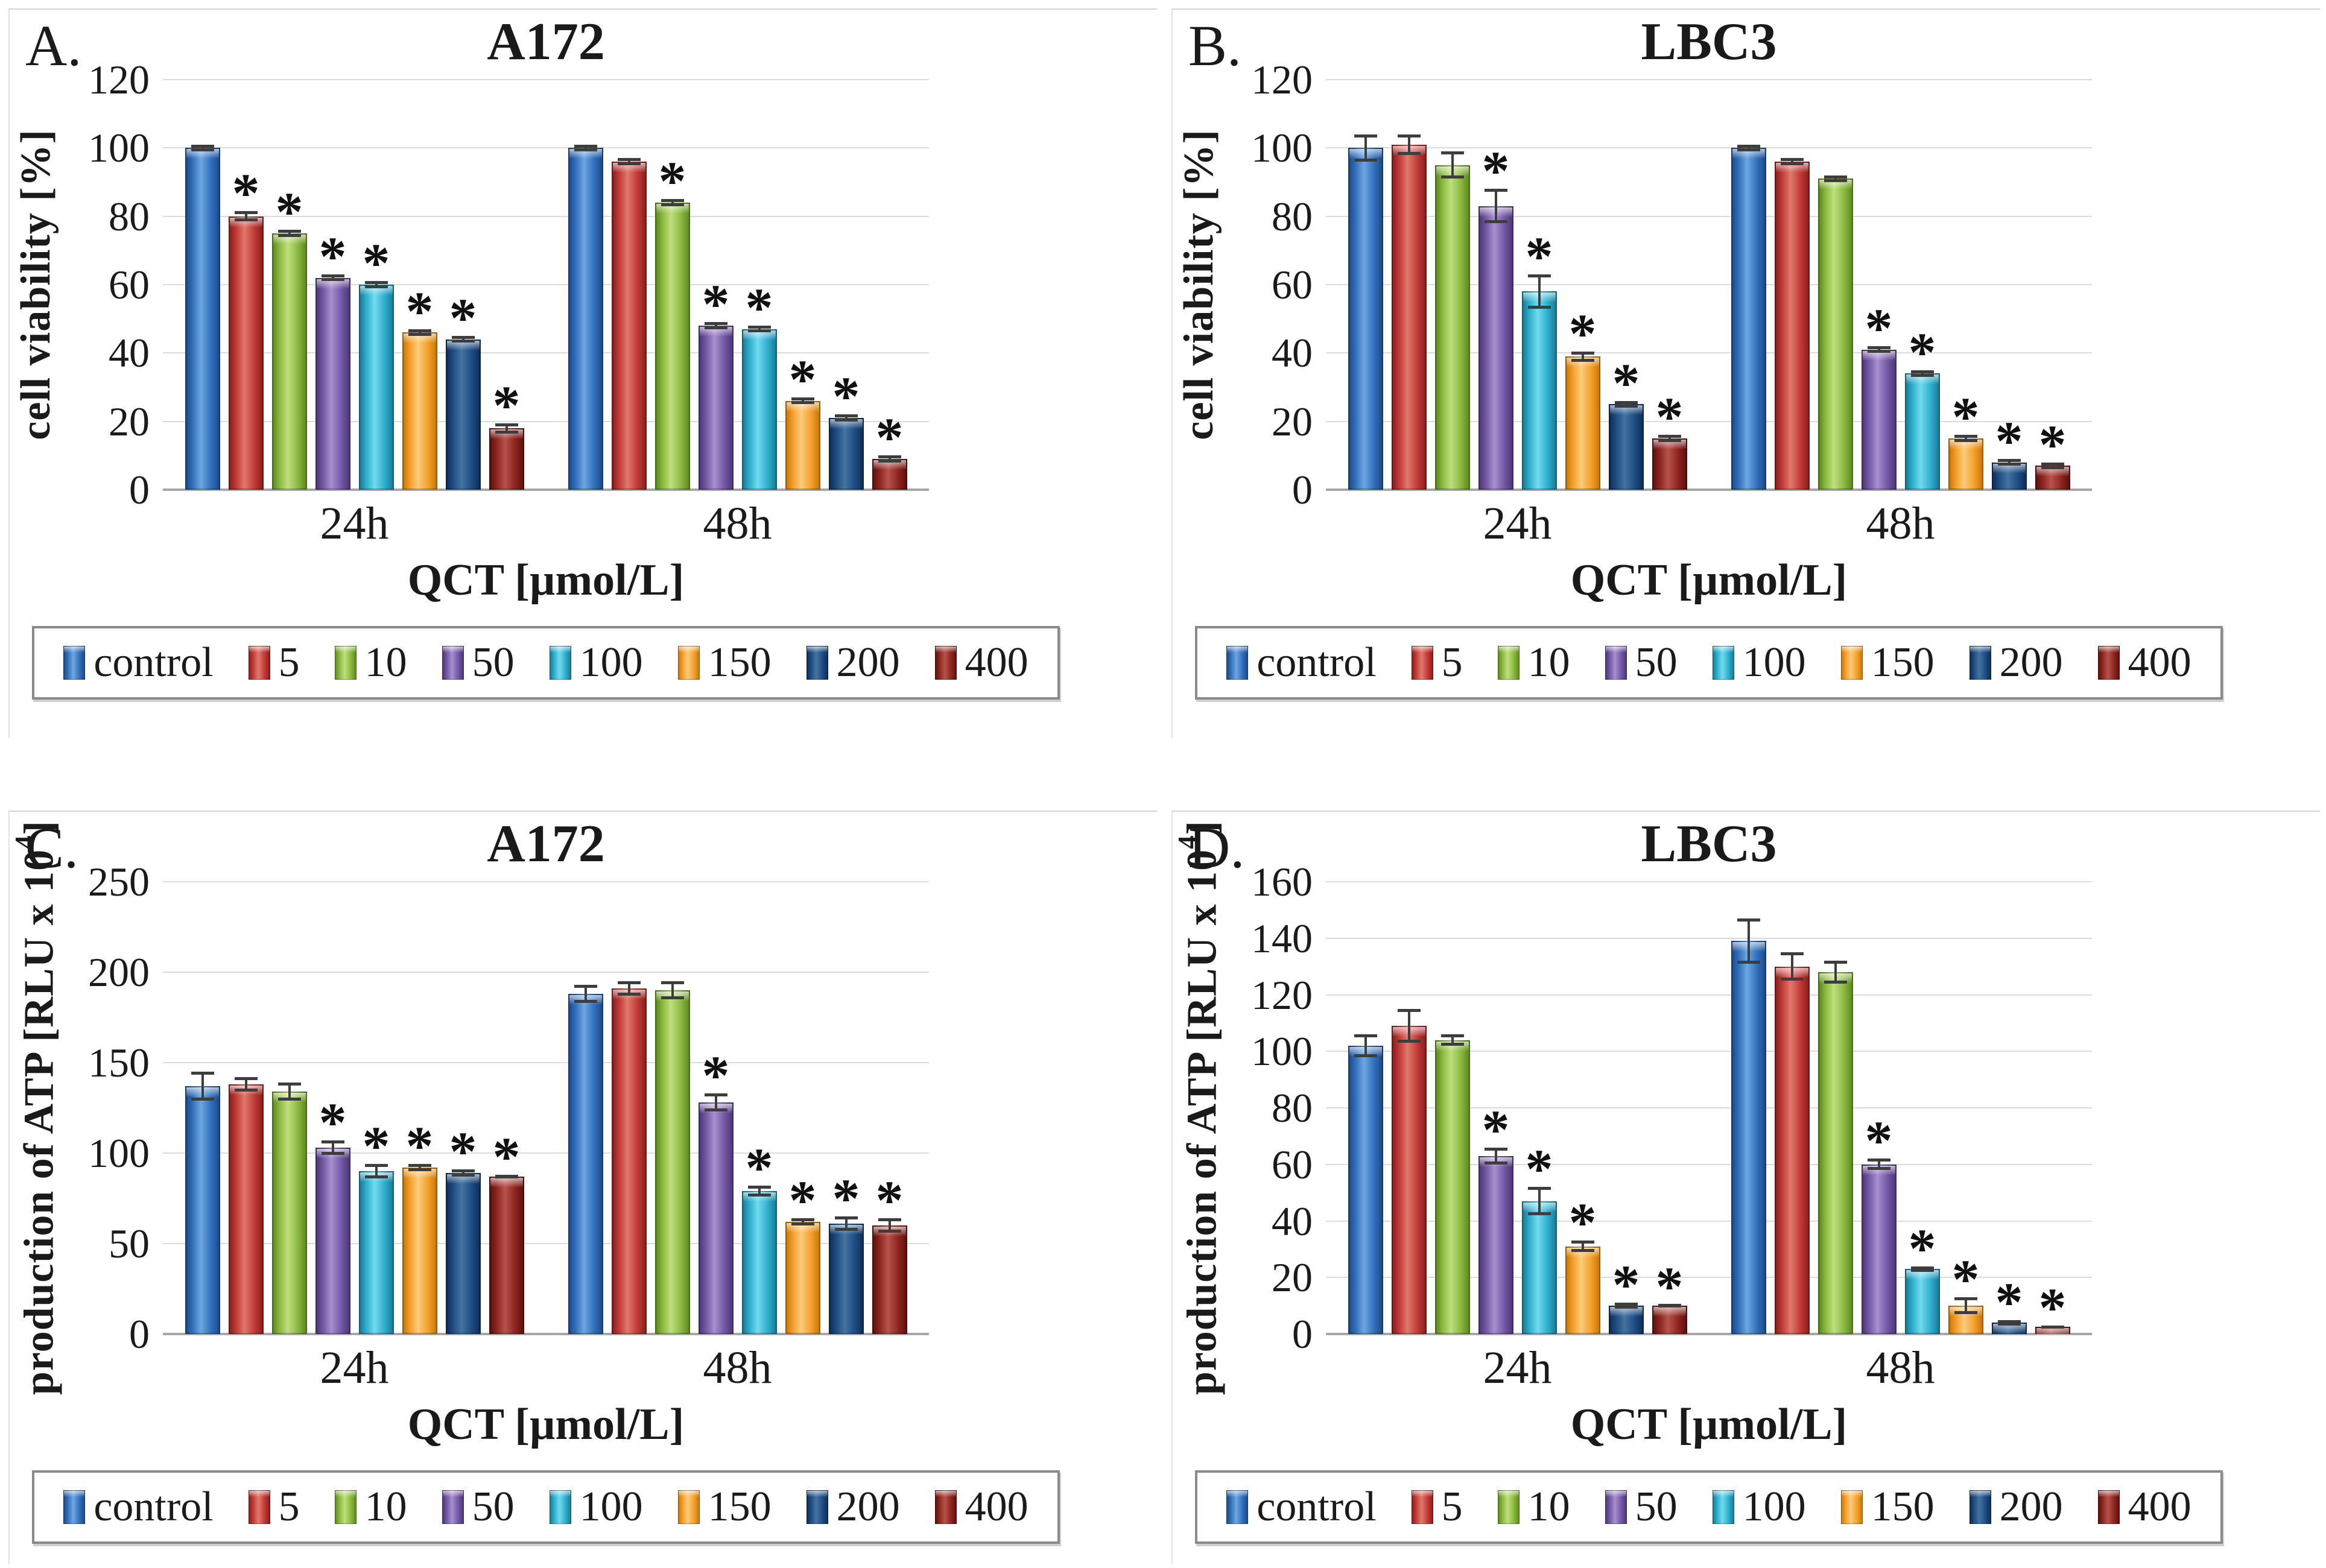 This screenshot has height=1568, width=2326. I want to click on y-tick-label: 120, so click(119, 80).